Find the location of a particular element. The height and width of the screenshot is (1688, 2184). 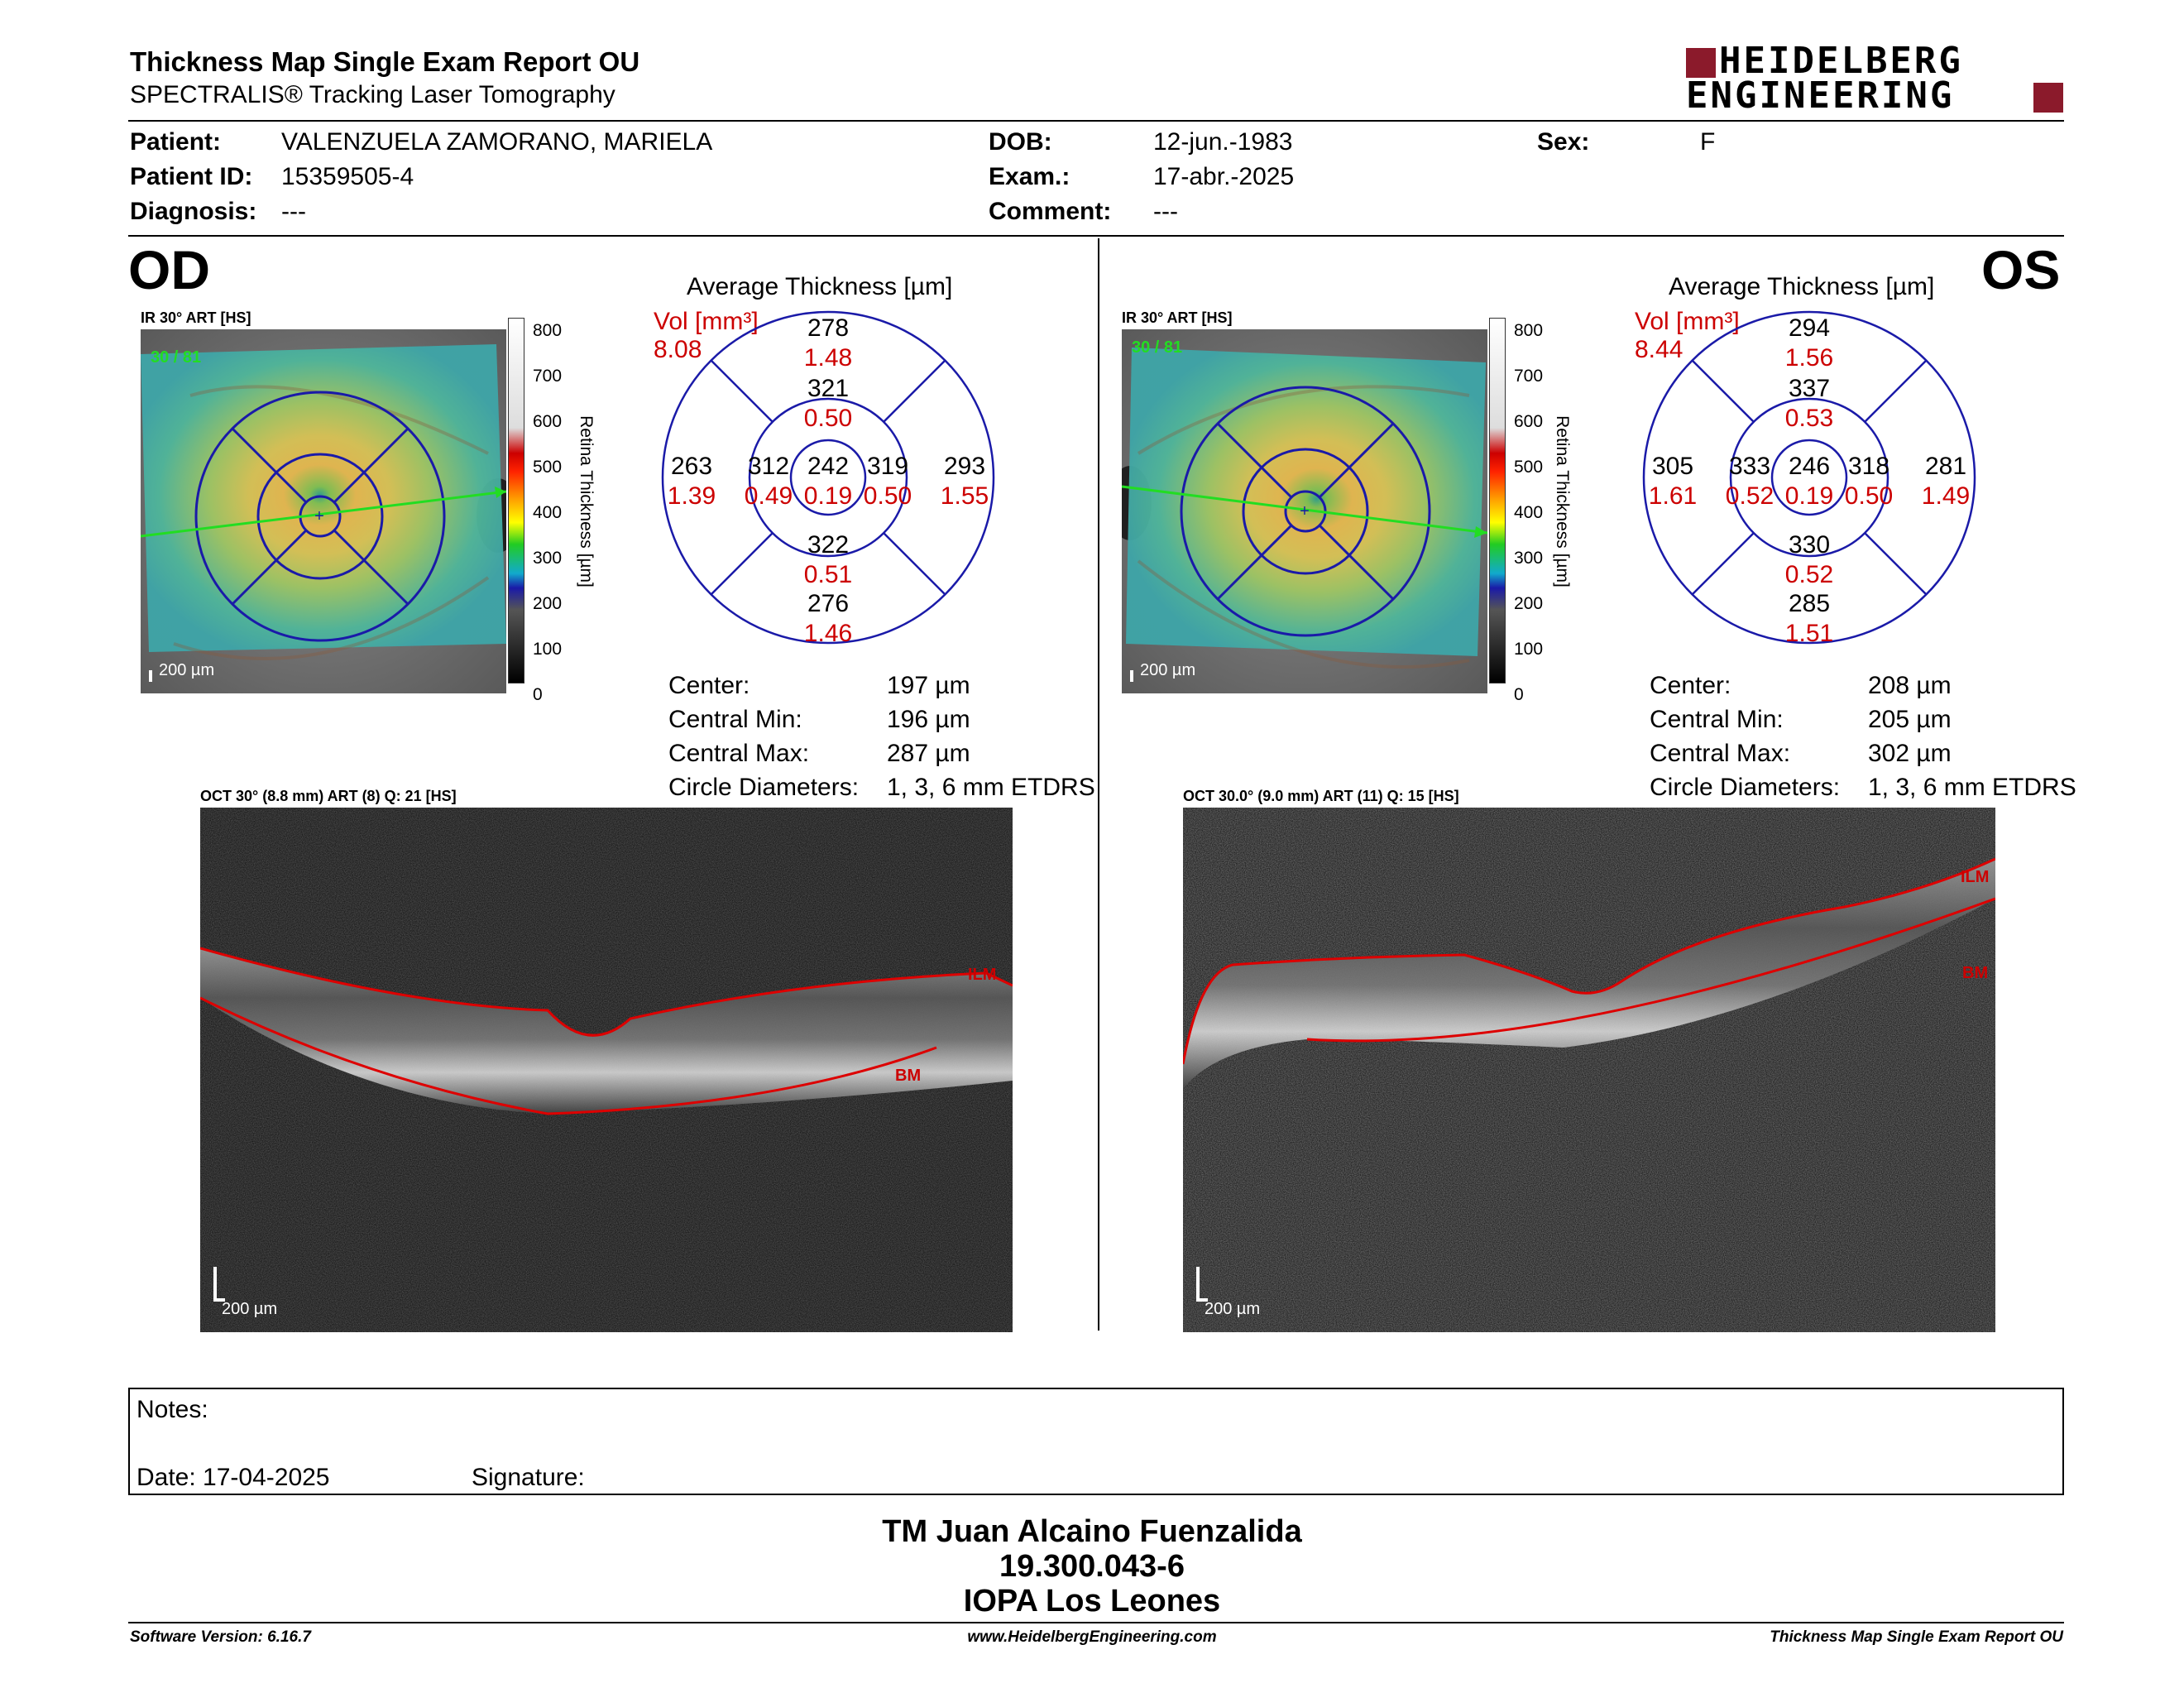

os-center-thickness: 246 is located at coordinates (1809, 466).